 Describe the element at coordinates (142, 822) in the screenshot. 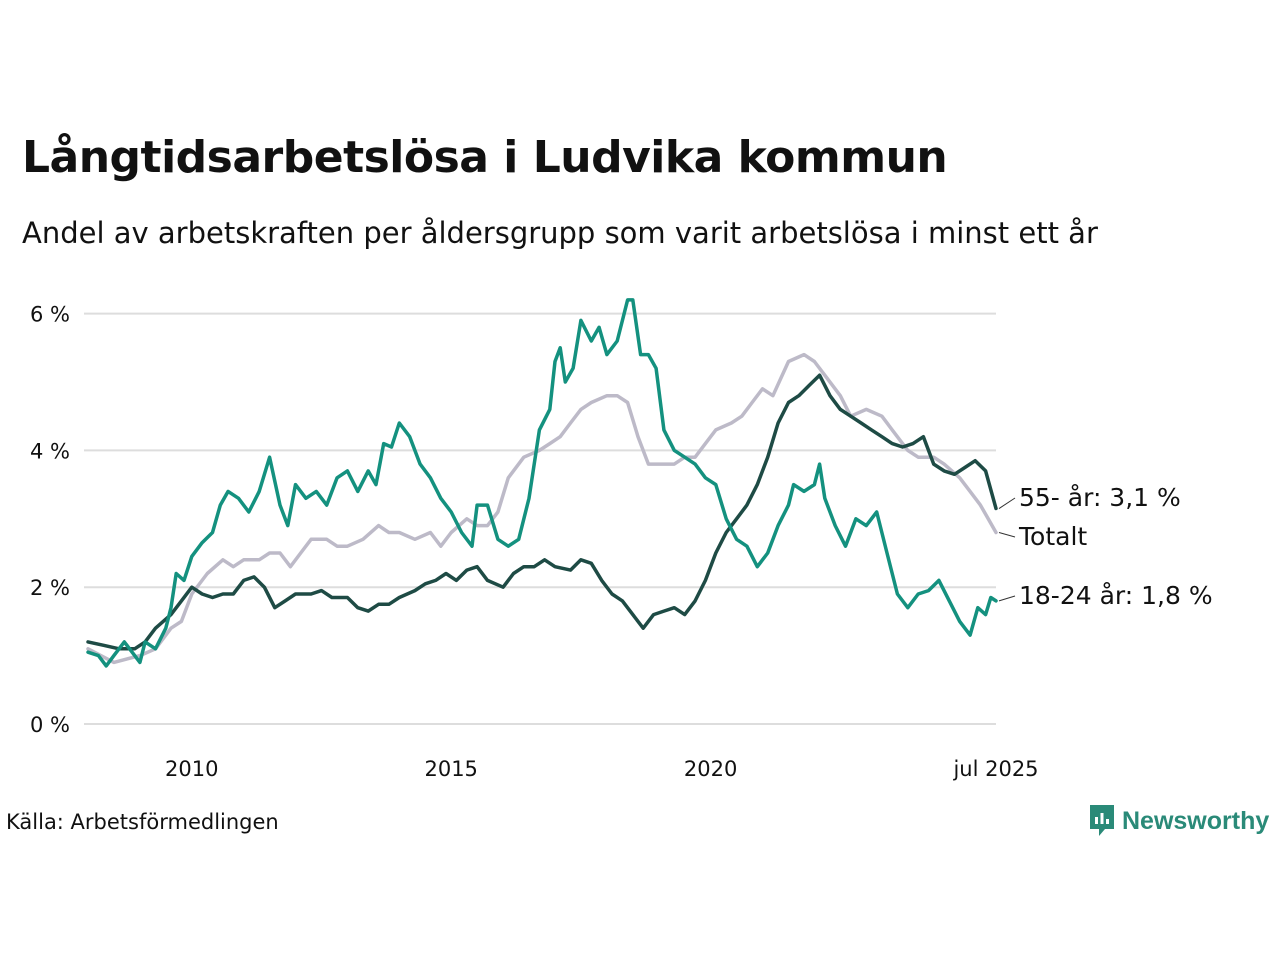

I see `source-note: Källa: Arbetsförmedlingen` at that location.